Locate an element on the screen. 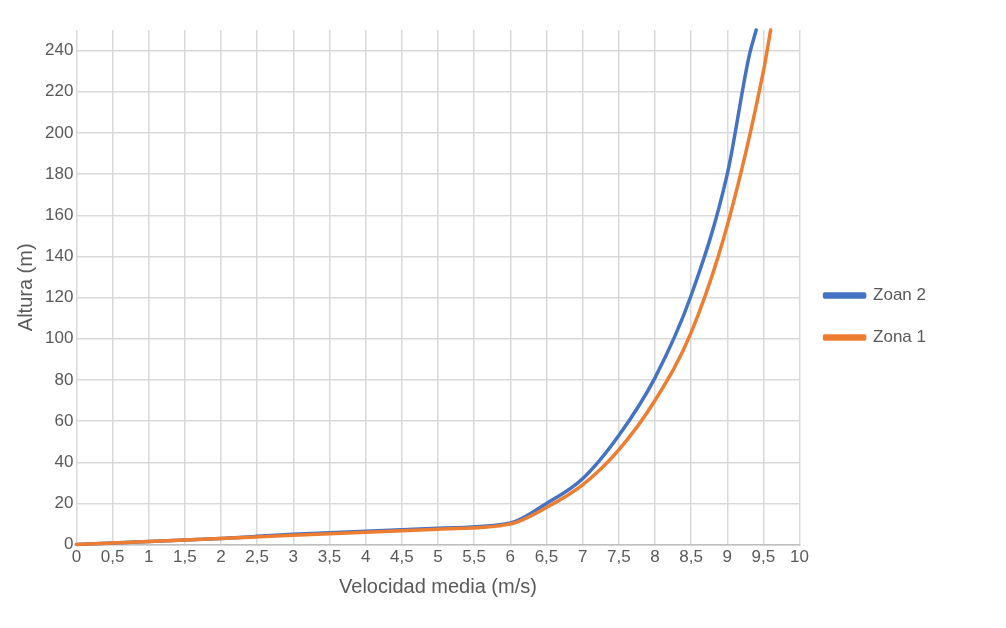 This screenshot has height=628, width=1006. y-tick-label: 100 is located at coordinates (59, 338).